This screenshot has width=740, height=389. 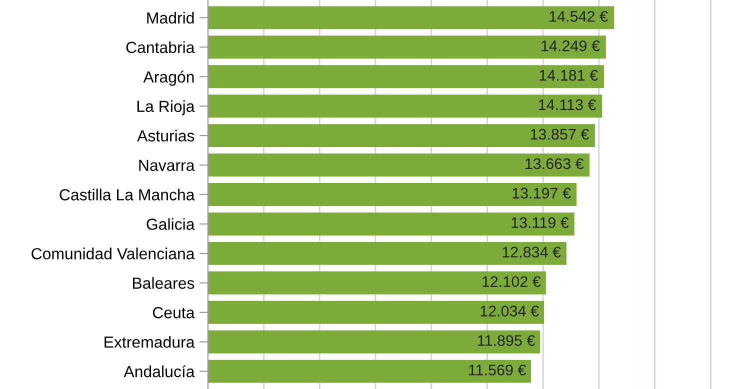 What do you see at coordinates (149, 342) in the screenshot?
I see `y-tick-label: Extremadura` at bounding box center [149, 342].